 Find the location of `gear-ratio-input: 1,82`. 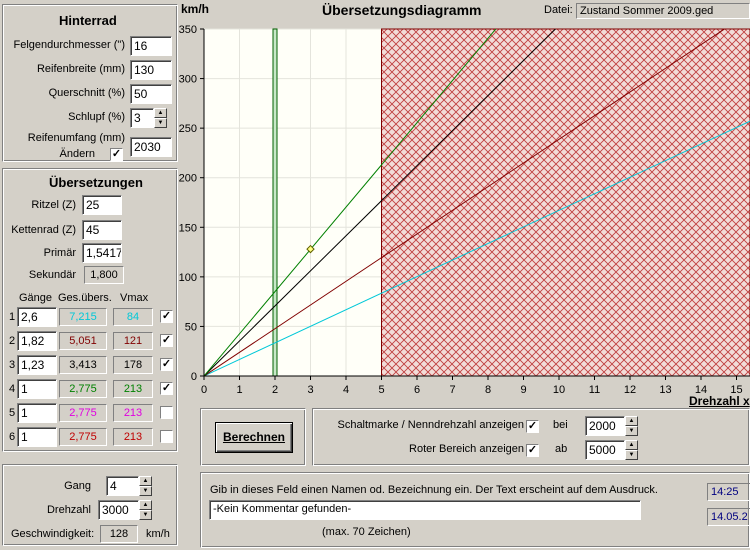

gear-ratio-input: 1,82 is located at coordinates (37, 341).